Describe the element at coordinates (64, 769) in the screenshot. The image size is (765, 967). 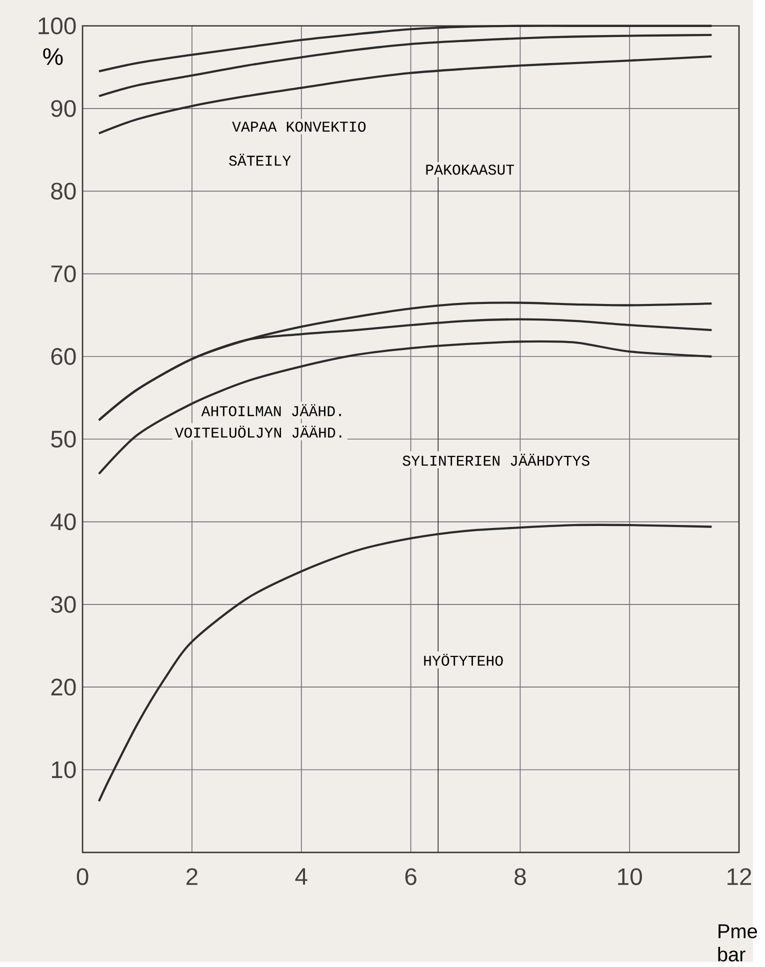
I see `y-tick-label: 10` at that location.